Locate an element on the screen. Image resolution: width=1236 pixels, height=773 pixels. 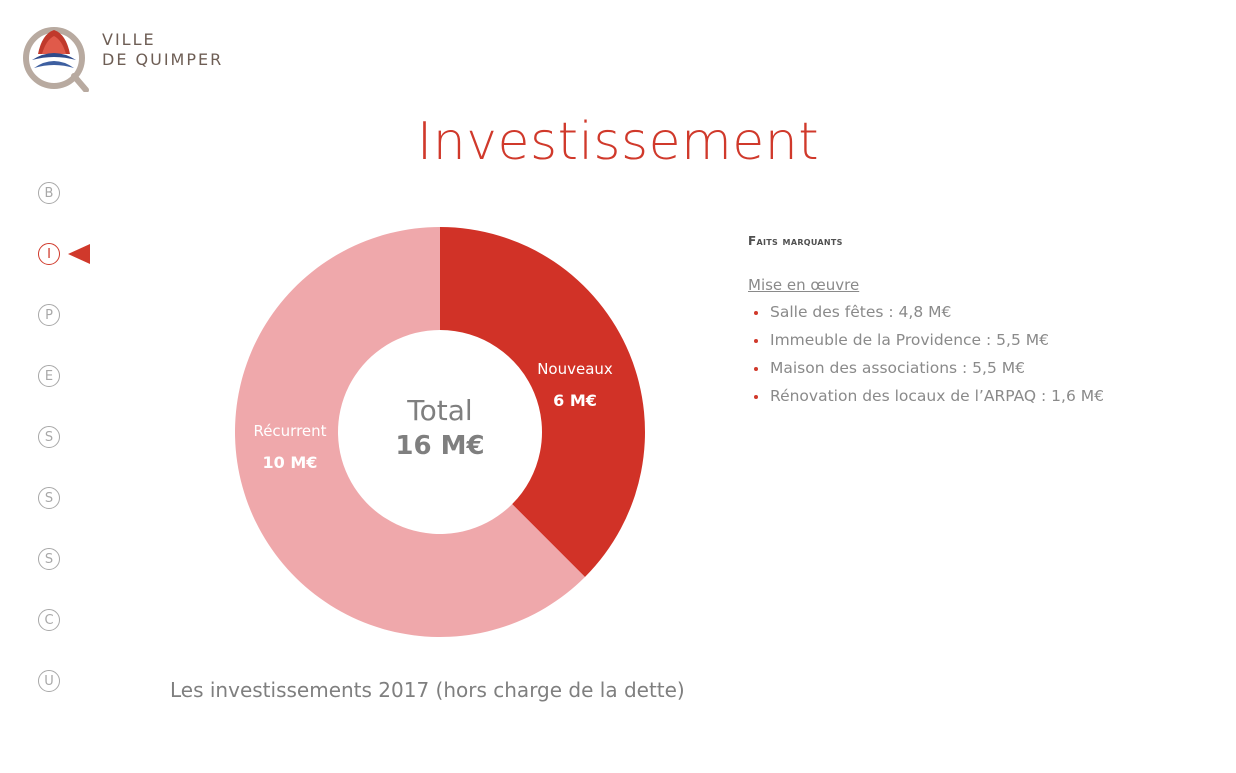
quimper-logo-icon is located at coordinates (56, 59).